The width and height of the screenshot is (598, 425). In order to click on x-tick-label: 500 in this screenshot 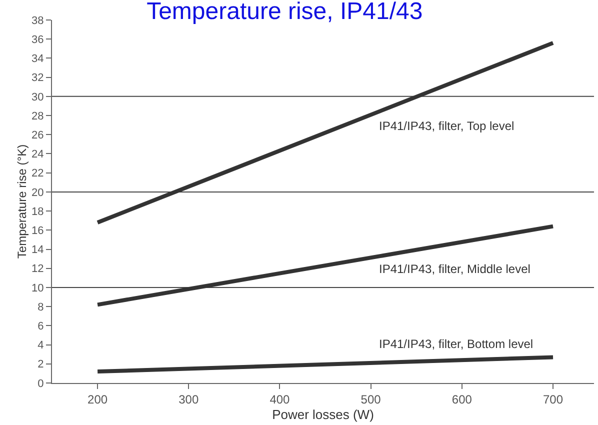, I will do `click(371, 399)`.